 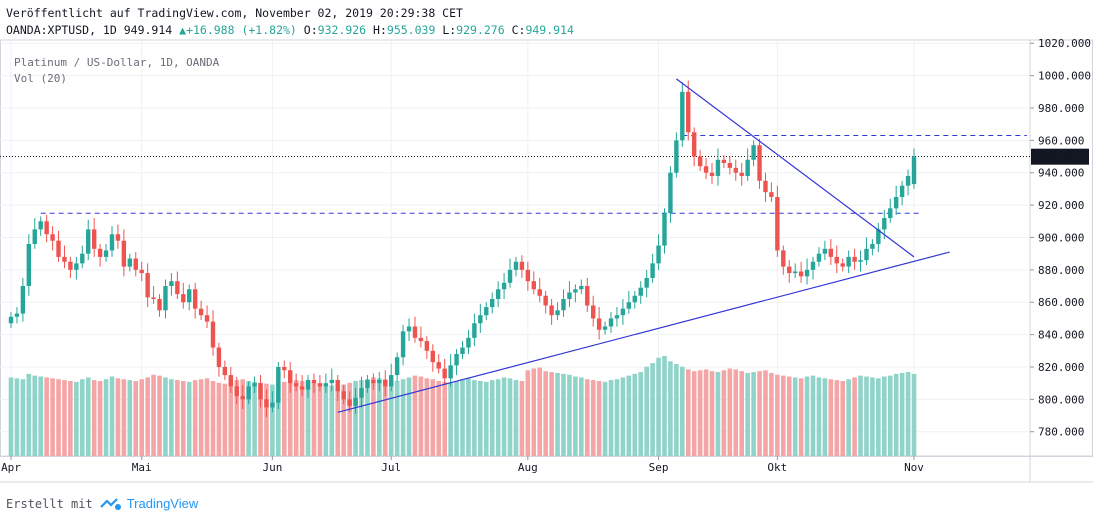 What do you see at coordinates (1061, 302) in the screenshot?
I see `y-tick-label: 860.000` at bounding box center [1061, 302].